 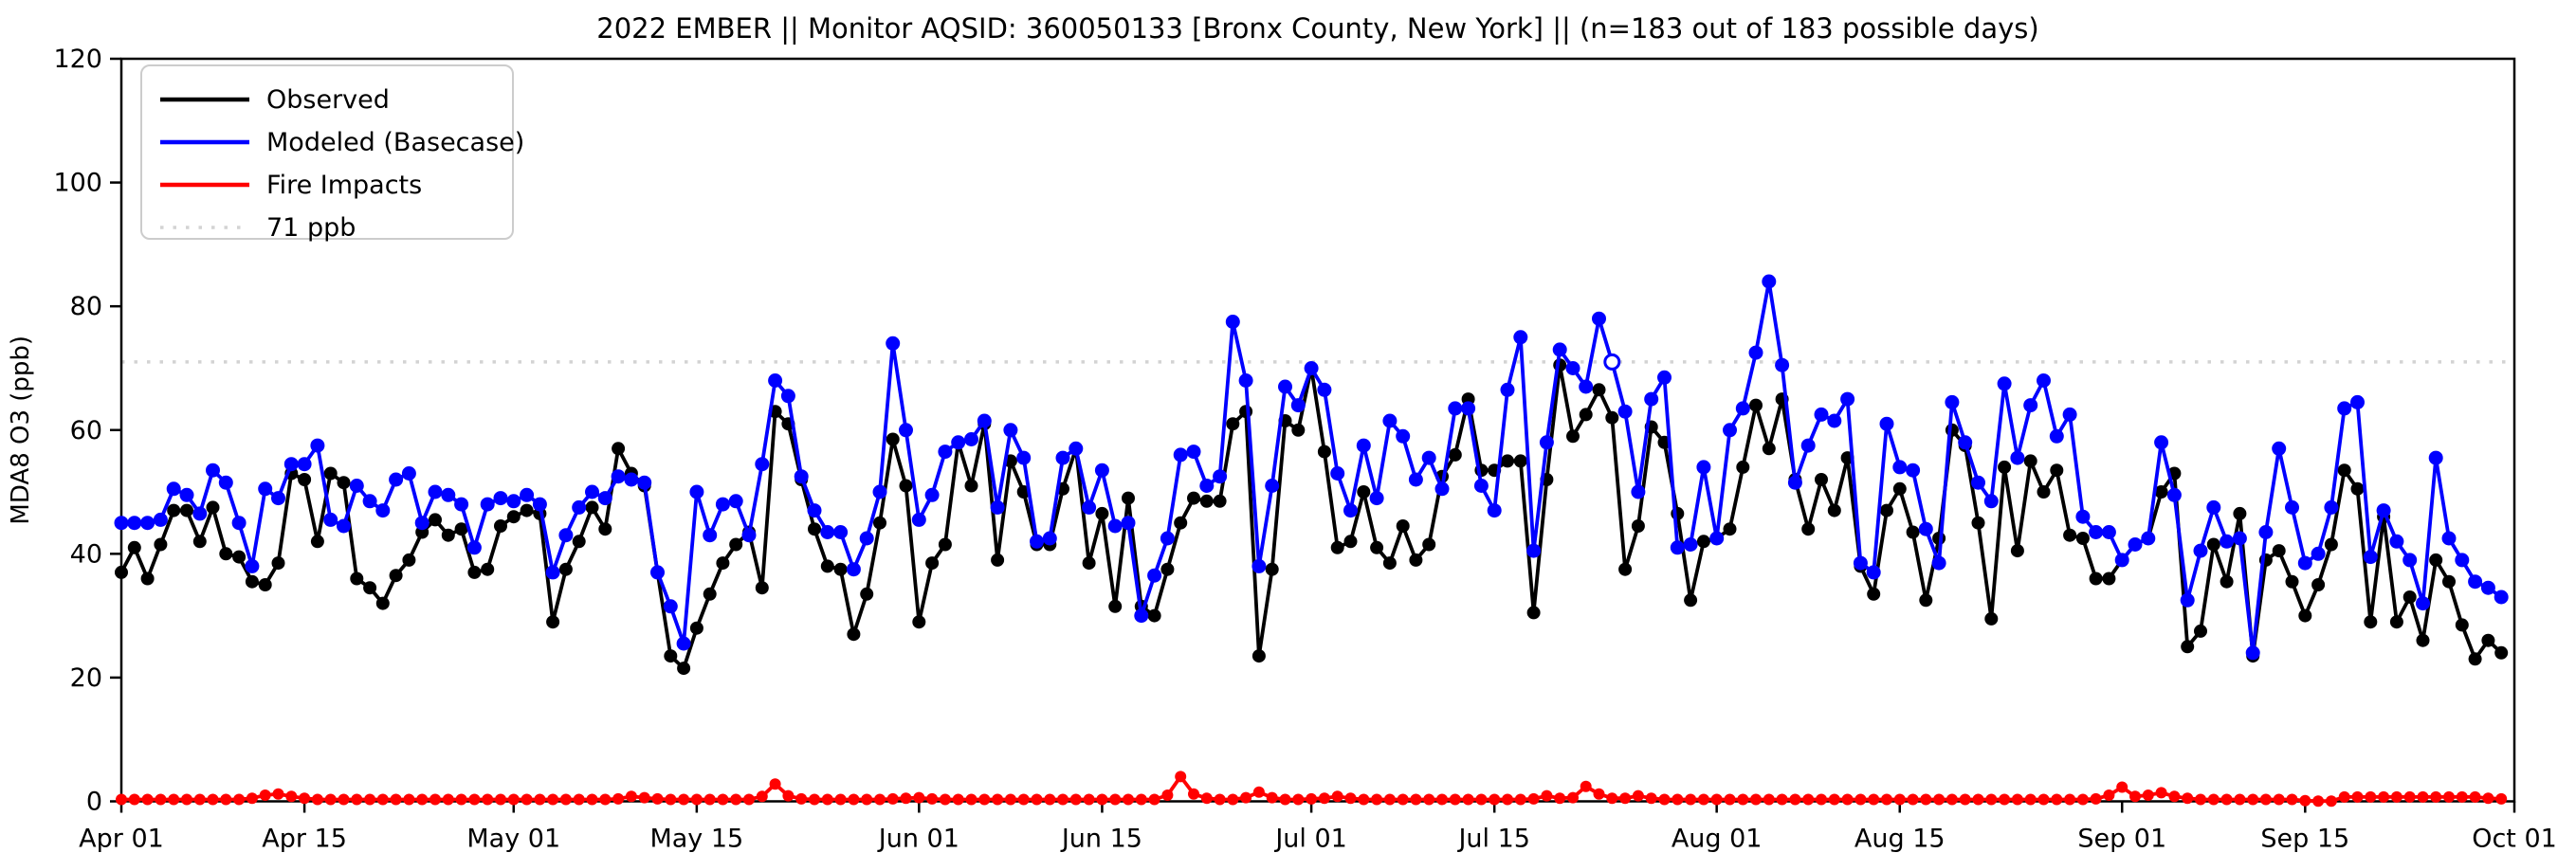 What do you see at coordinates (311, 228) in the screenshot?
I see `legend-label: 71 ppb` at bounding box center [311, 228].